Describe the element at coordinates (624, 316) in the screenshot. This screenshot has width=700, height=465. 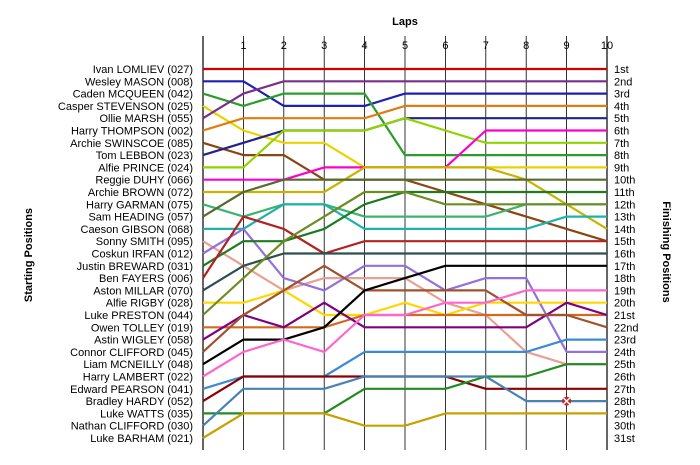
I see `finishing-label: 21st` at that location.